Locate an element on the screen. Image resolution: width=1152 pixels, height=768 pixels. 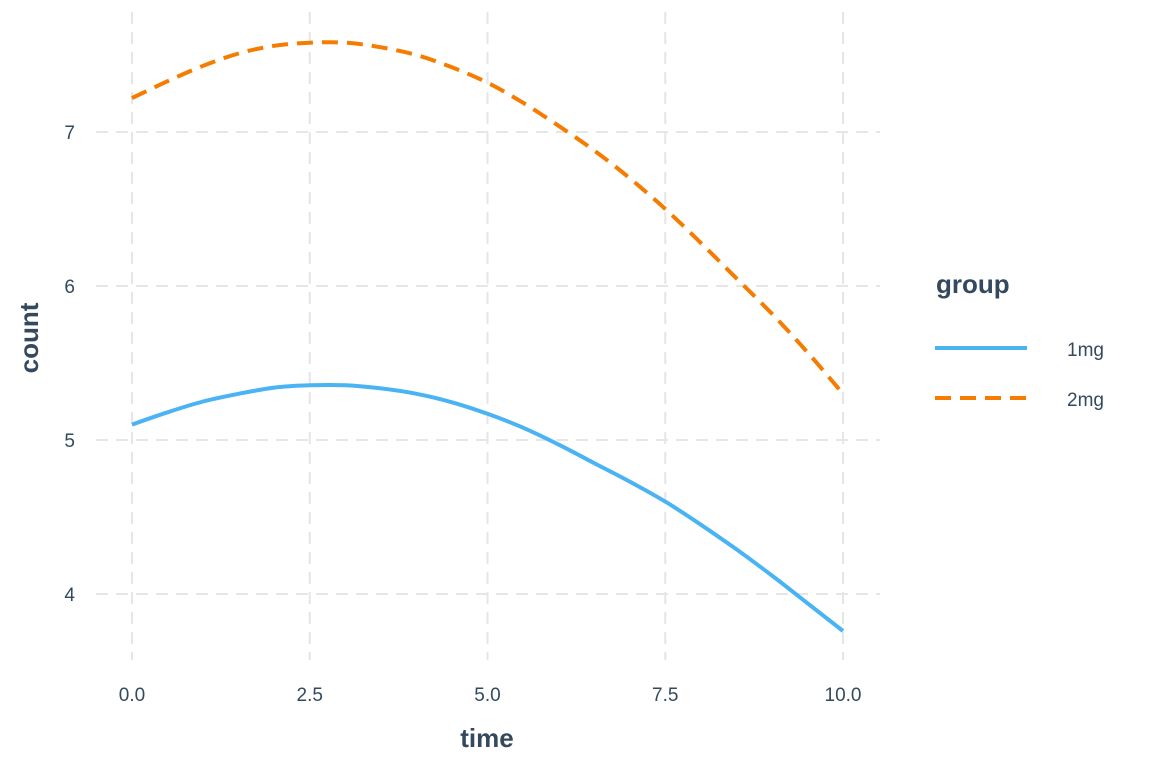
x-tick-label: 0.0 is located at coordinates (132, 695).